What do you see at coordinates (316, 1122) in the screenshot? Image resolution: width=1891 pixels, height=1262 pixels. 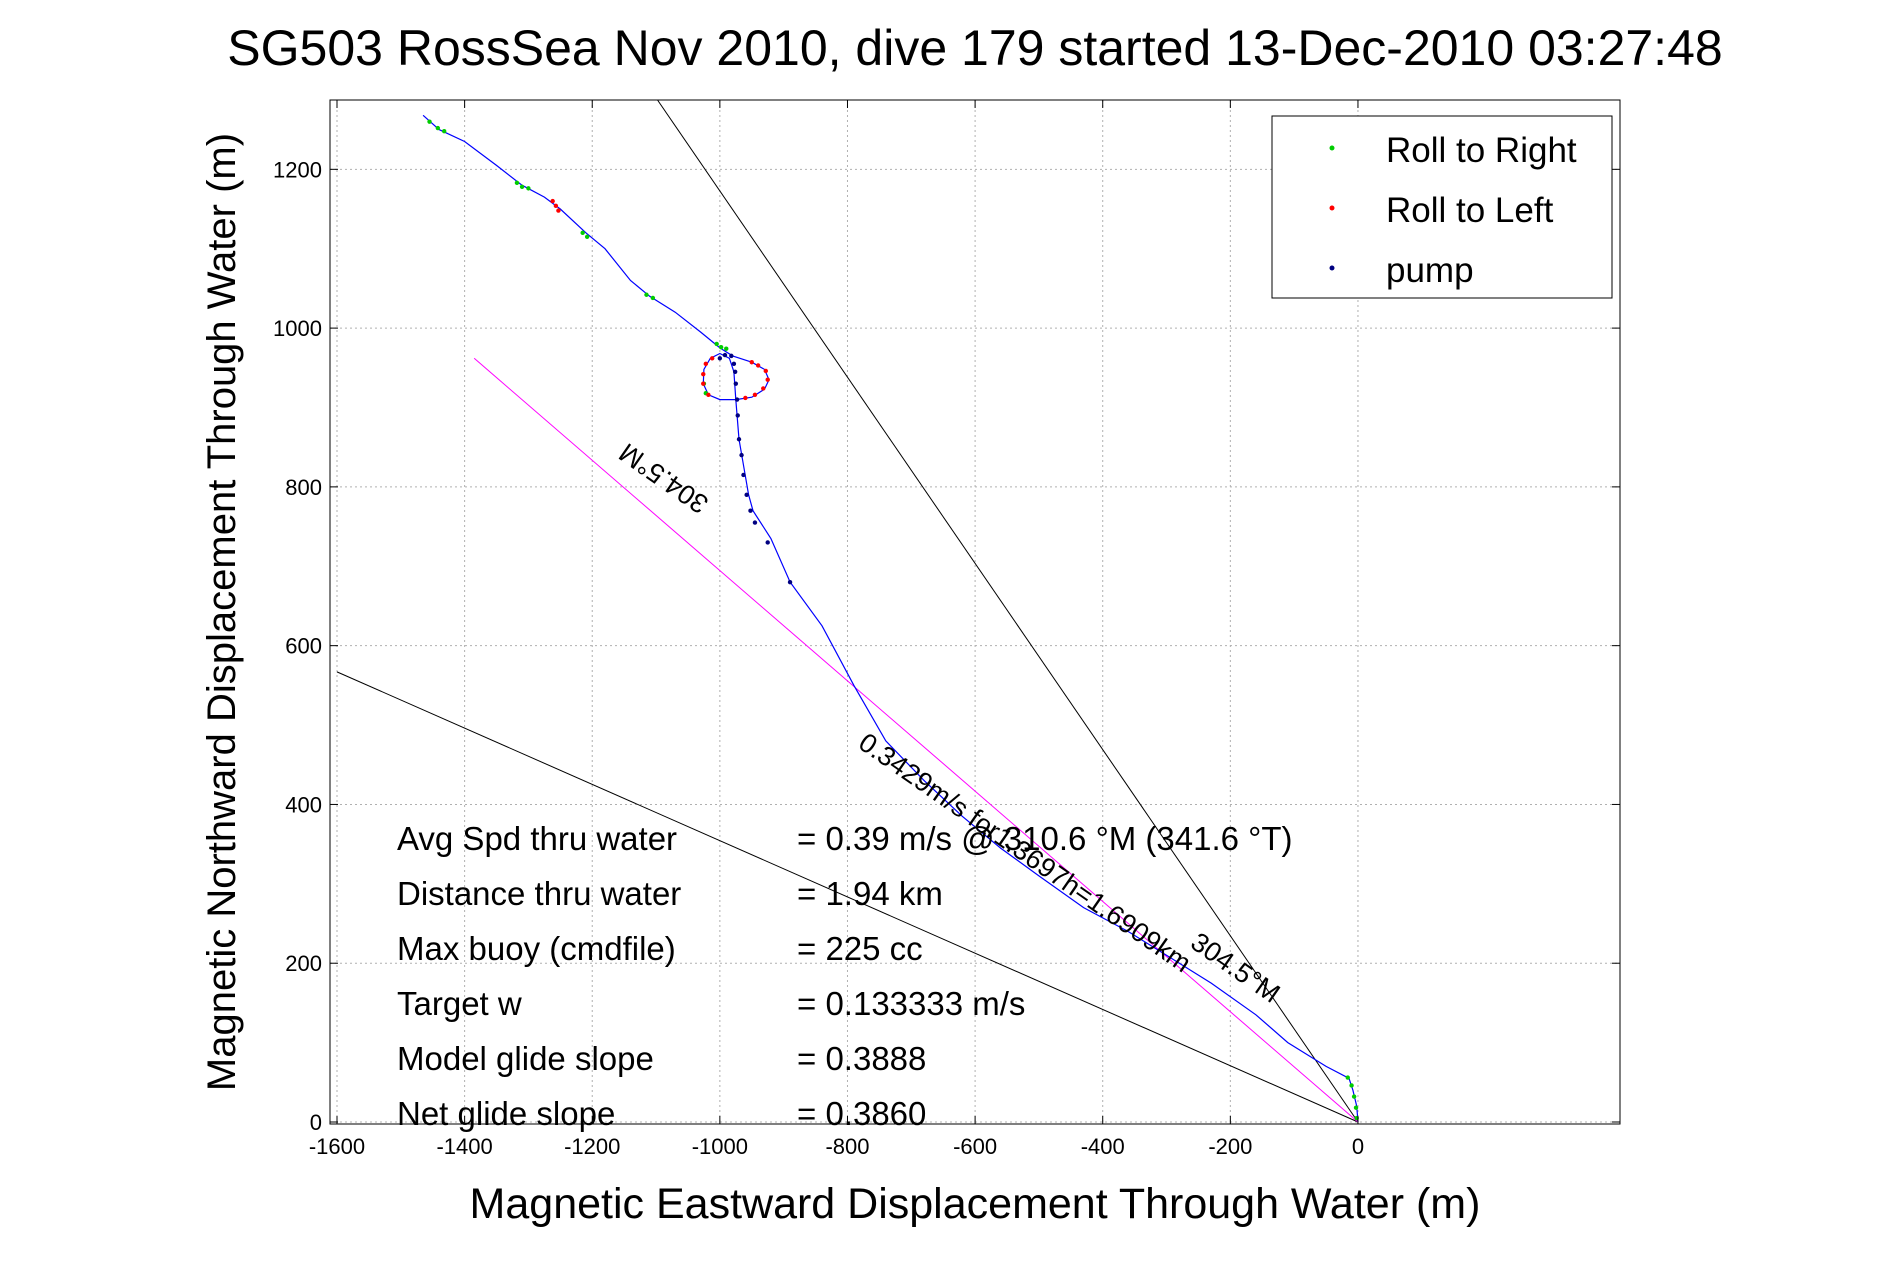 I see `y-tick-label: 0` at bounding box center [316, 1122].